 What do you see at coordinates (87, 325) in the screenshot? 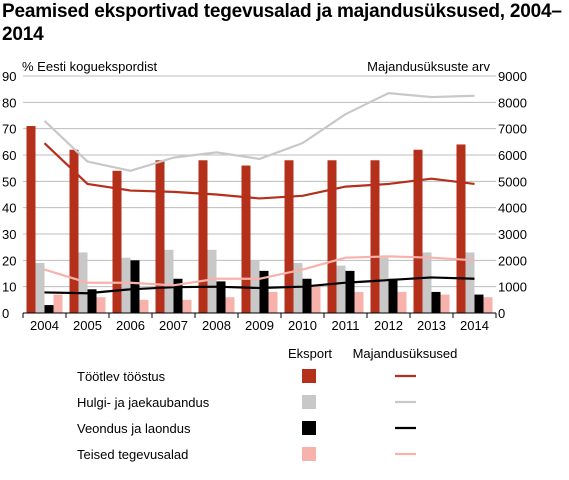
I see `x-tick-label: 2005` at bounding box center [87, 325].